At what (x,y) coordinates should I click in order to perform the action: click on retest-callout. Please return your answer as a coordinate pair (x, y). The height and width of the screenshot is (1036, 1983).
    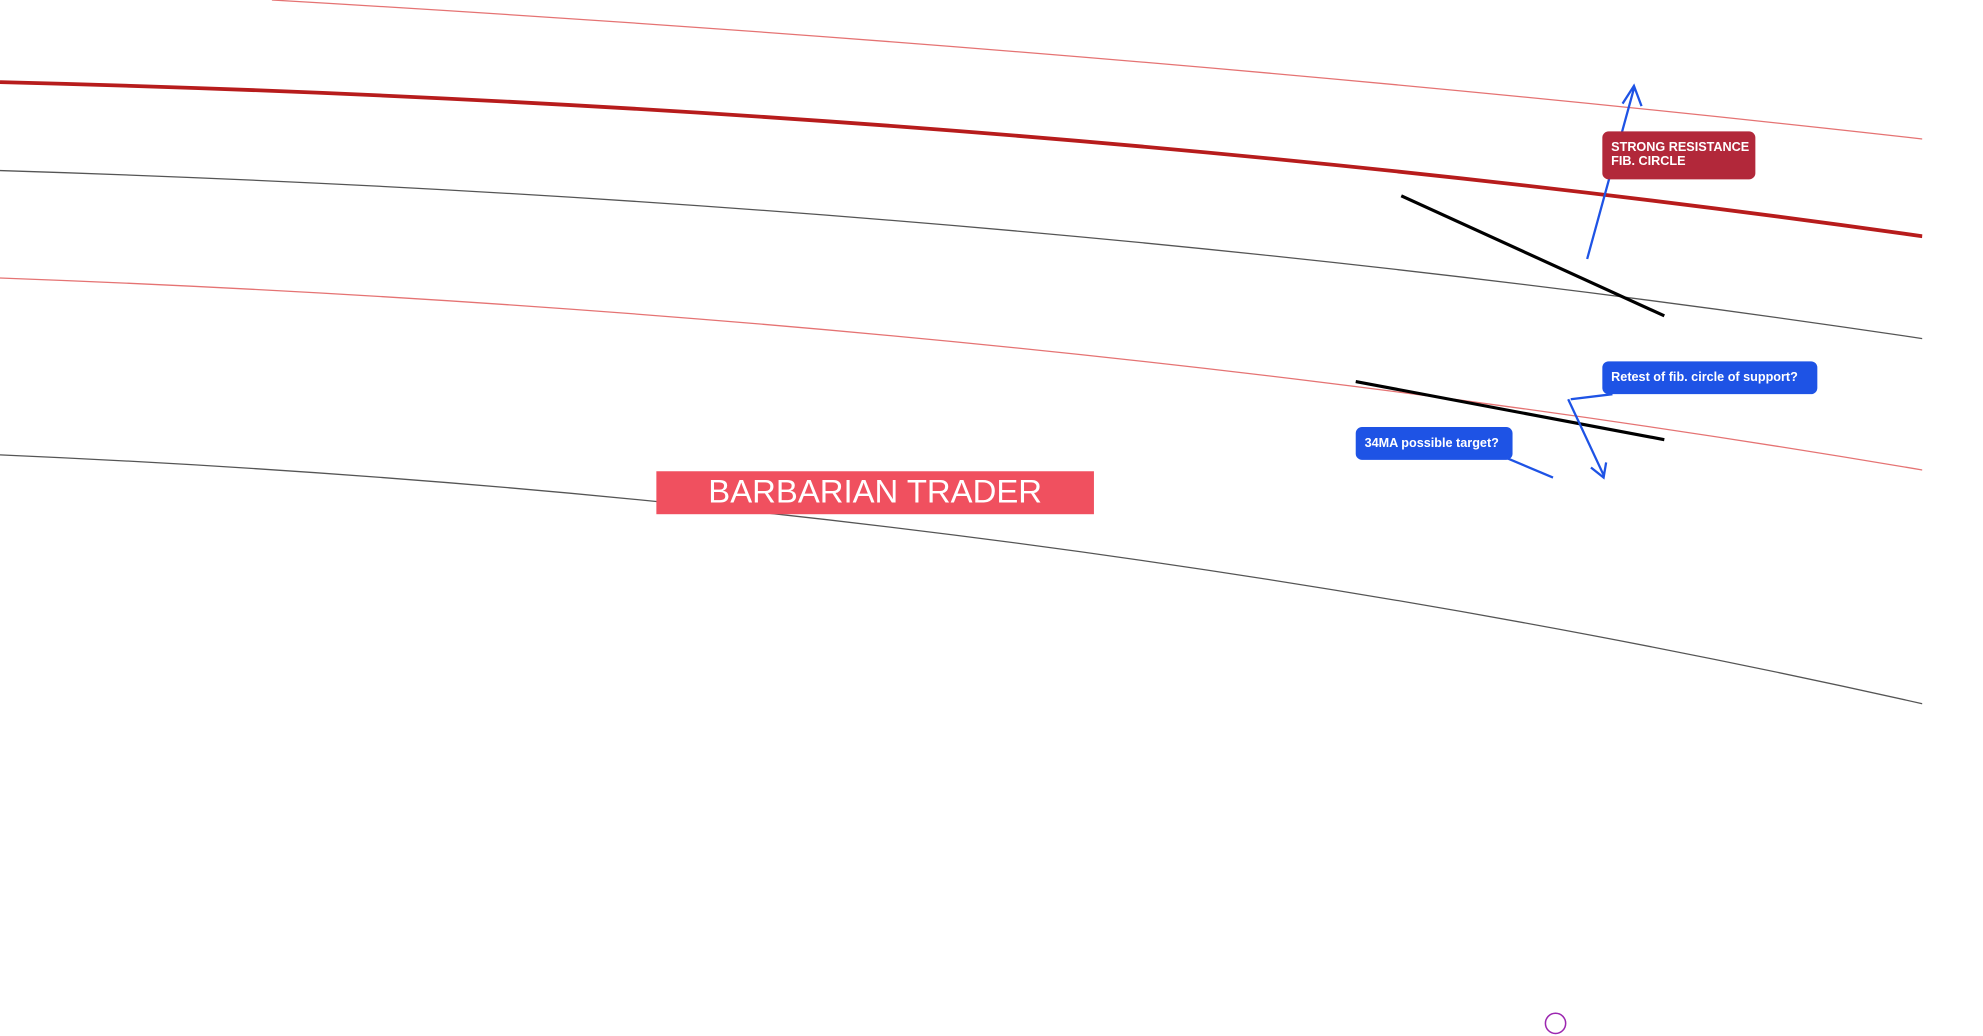
    Looking at the image, I should click on (1710, 378).